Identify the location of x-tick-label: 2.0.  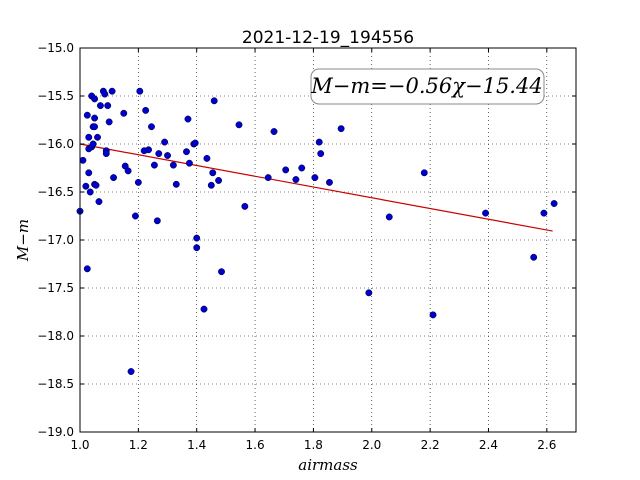
(371, 445).